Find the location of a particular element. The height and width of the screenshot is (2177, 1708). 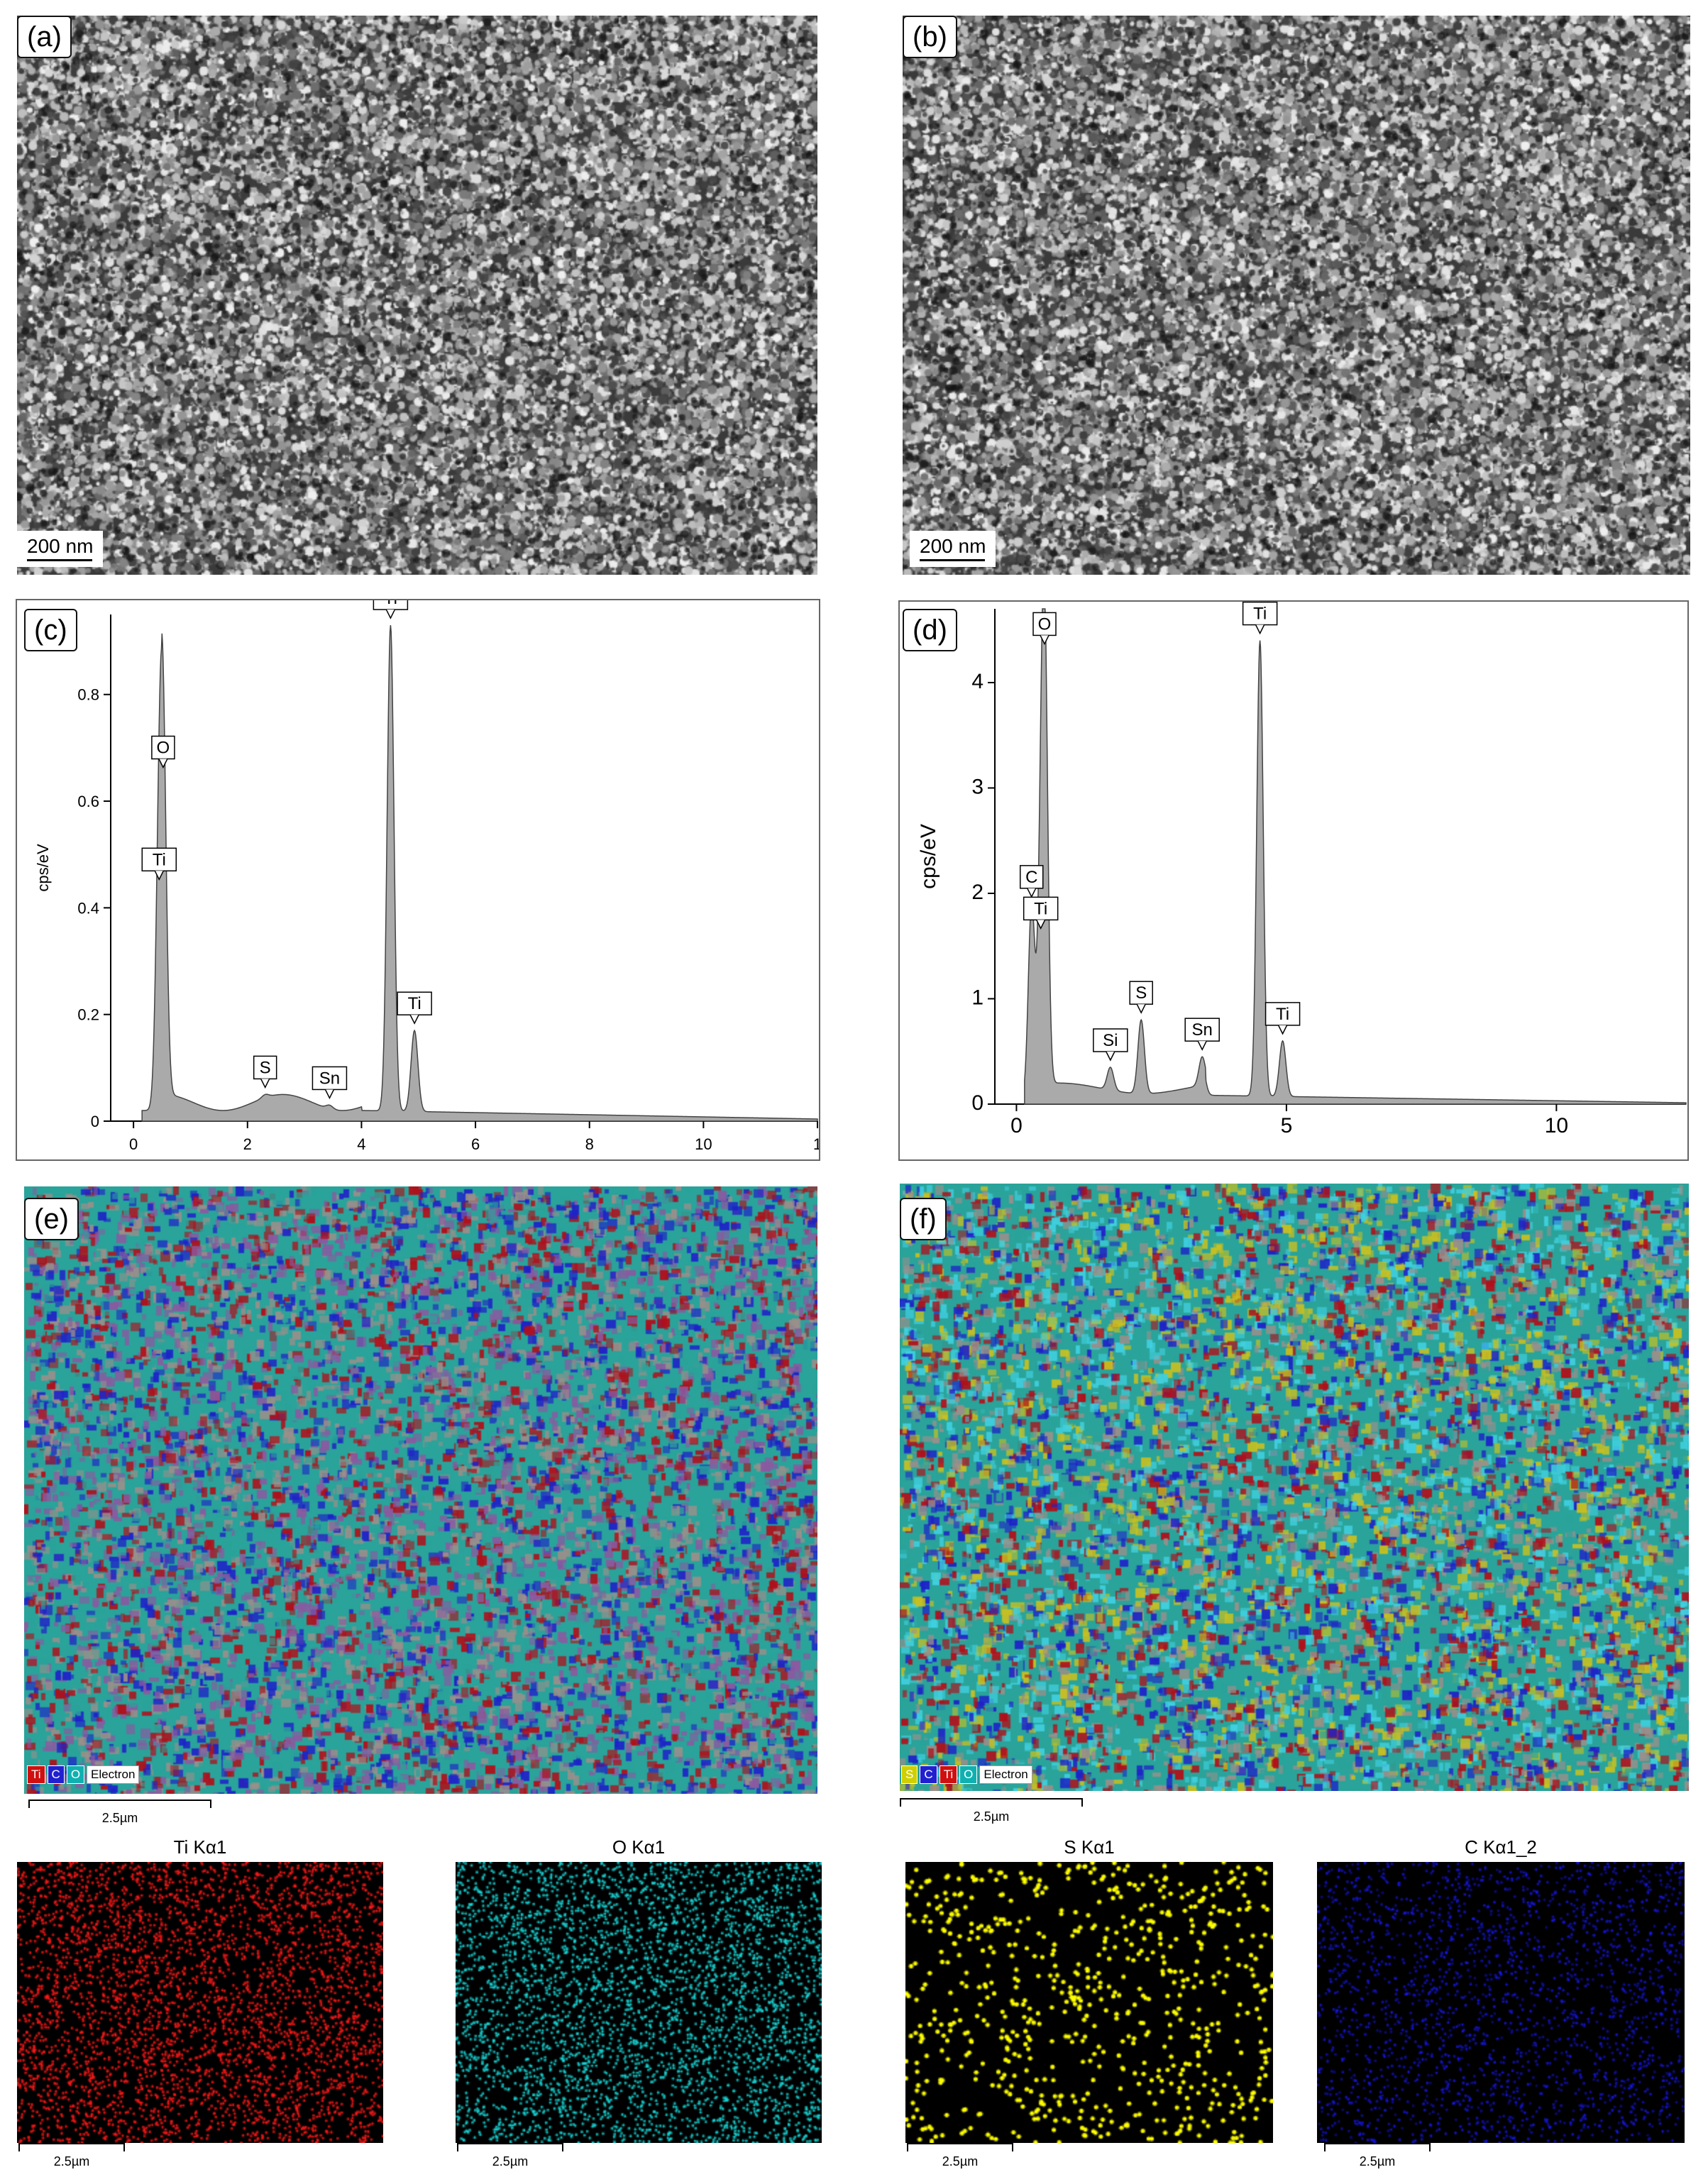

spectrum-panel-d: 0 5 10 0 1 2 3 4 cps/eV C Ti O Si S Sn Ti Ti (d) is located at coordinates (1293, 880).